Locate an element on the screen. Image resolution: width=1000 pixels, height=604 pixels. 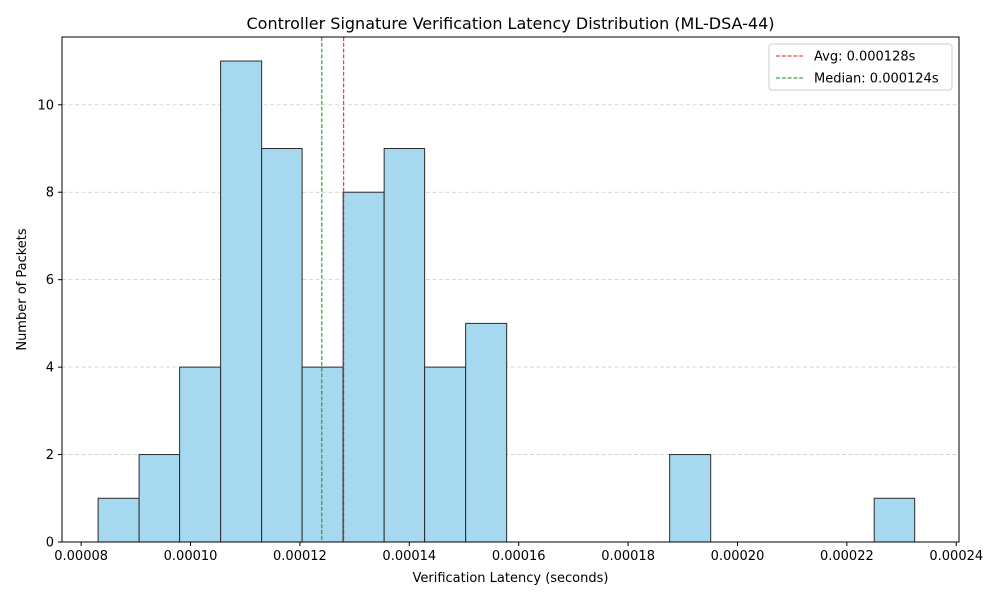
x-tick-label: 0.00022 is located at coordinates (847, 556).